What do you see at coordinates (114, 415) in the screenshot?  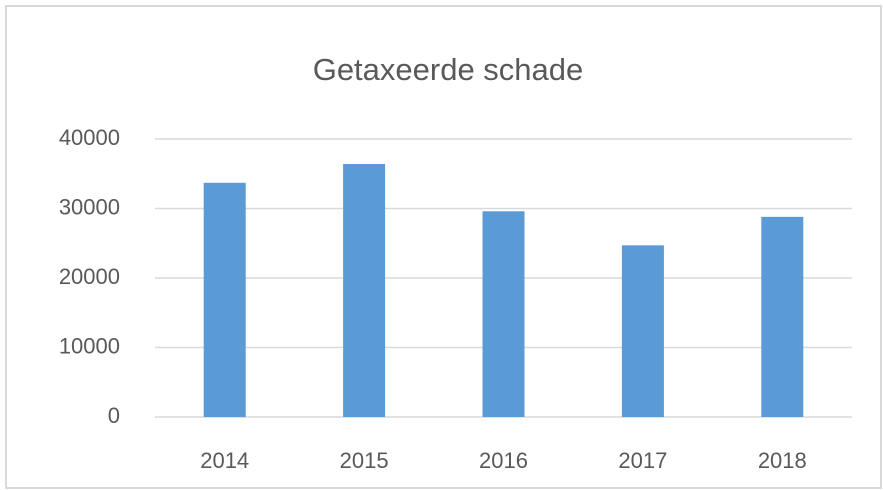 I see `y-tick-label: 0` at bounding box center [114, 415].